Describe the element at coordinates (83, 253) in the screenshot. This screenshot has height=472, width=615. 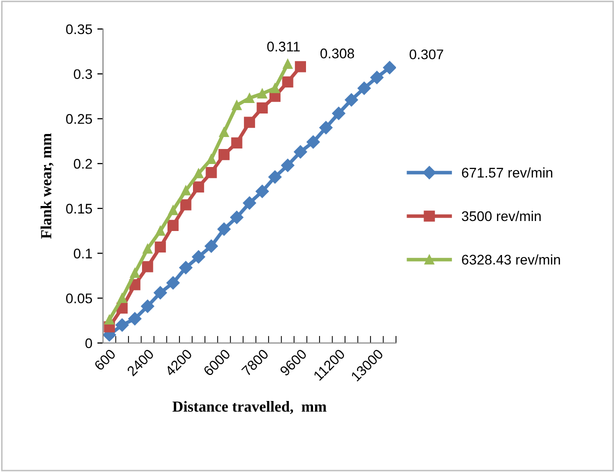
I see `y-tick-label: 0.1` at that location.